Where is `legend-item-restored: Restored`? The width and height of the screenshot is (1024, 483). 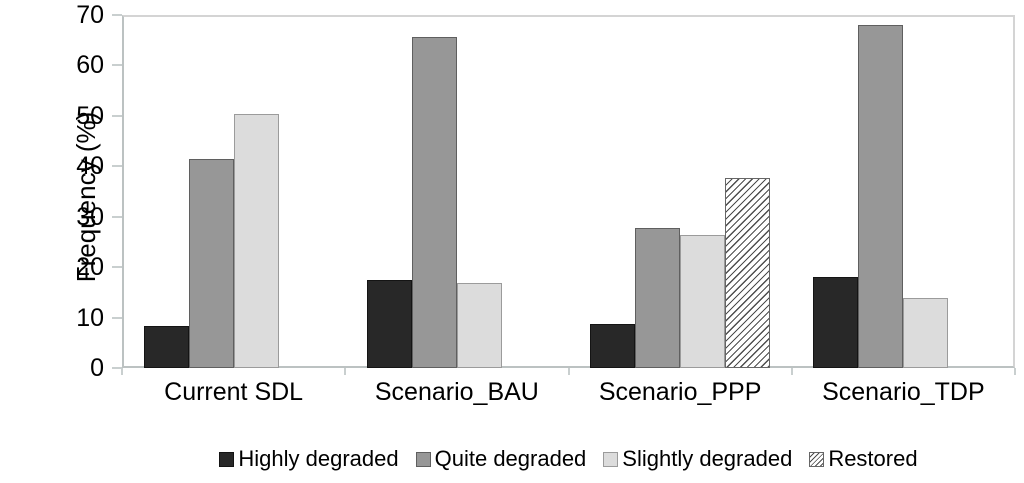 legend-item-restored: Restored is located at coordinates (863, 459).